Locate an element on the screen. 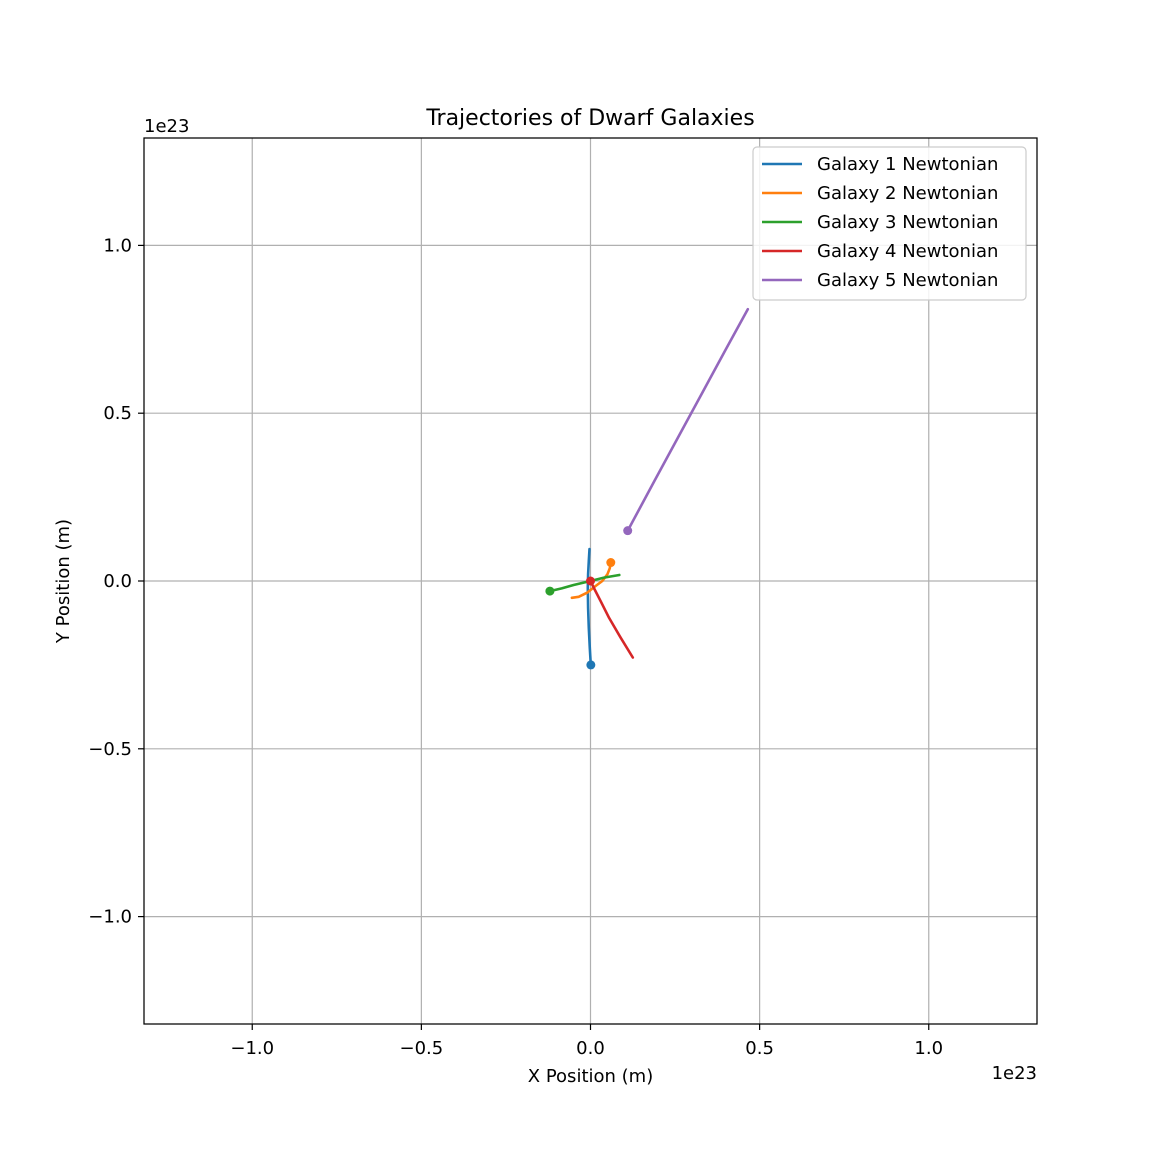  legend-label: Galaxy 1 Newtonian is located at coordinates (907, 164).